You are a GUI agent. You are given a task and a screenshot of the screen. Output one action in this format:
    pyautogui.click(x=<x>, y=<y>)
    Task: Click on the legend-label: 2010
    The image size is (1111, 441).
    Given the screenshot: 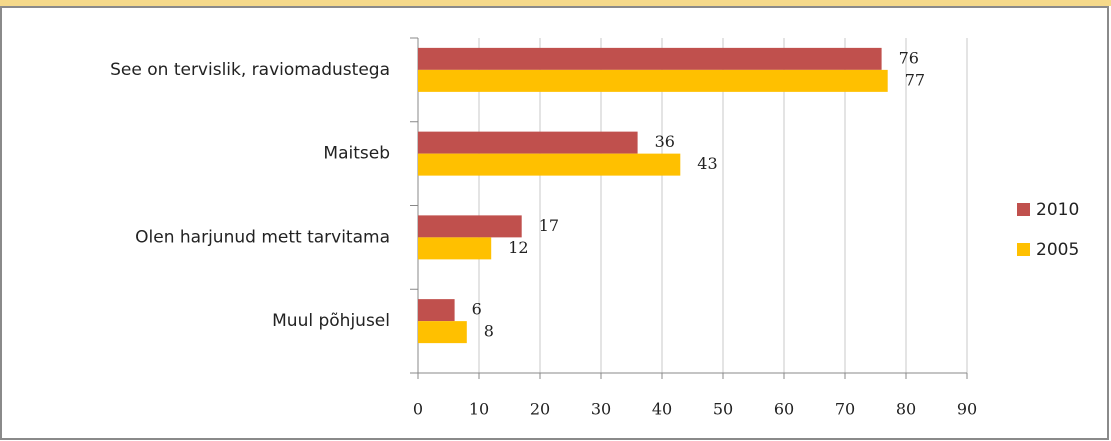 What is the action you would take?
    pyautogui.click(x=1057, y=210)
    